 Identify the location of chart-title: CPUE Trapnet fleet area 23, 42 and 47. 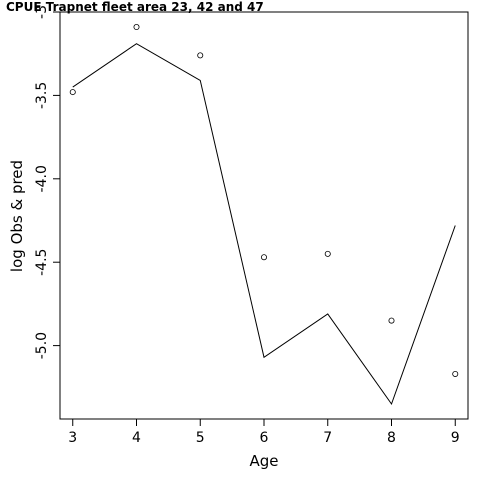
(135, 7).